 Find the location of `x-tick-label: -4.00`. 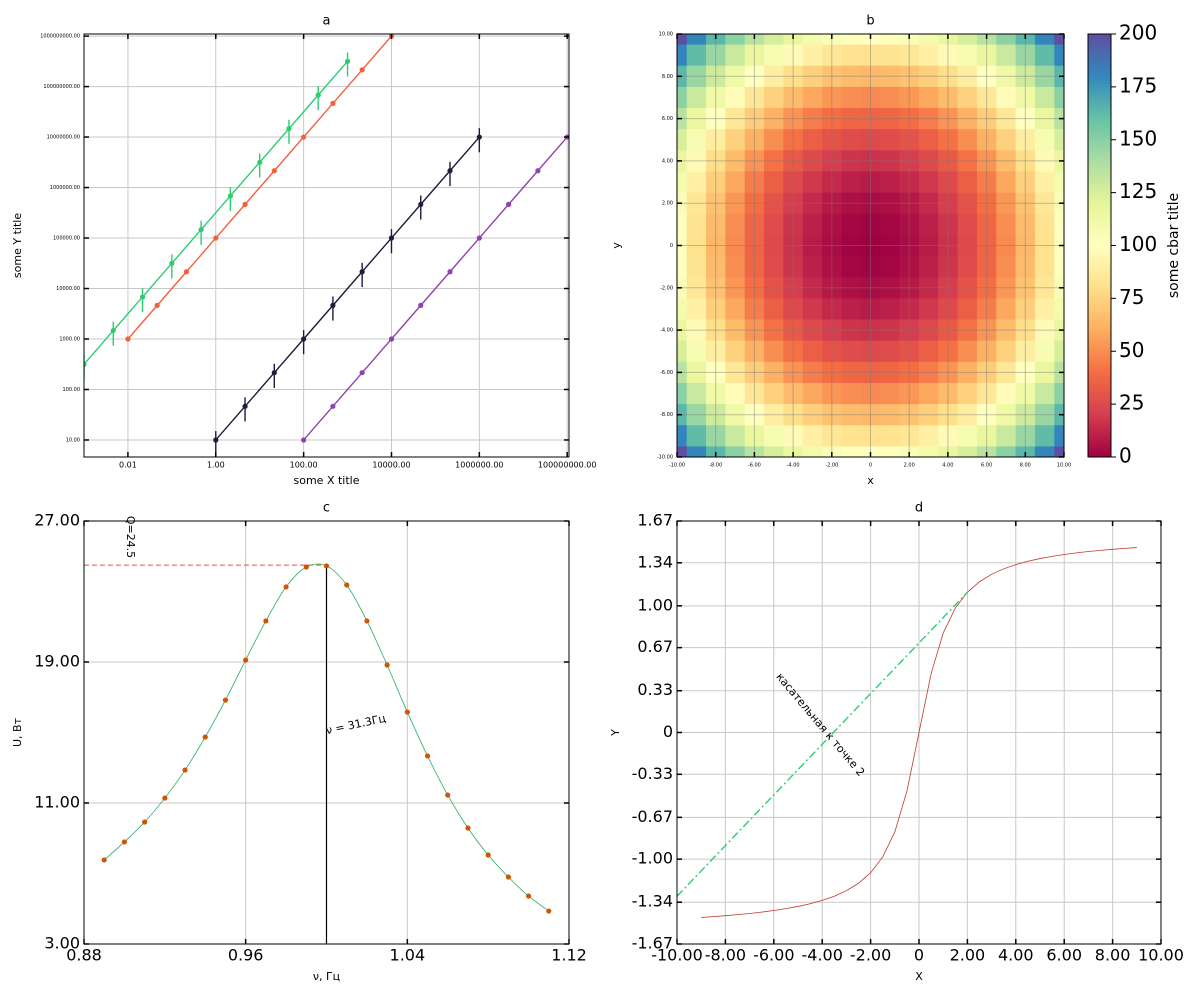

x-tick-label: -4.00 is located at coordinates (793, 466).